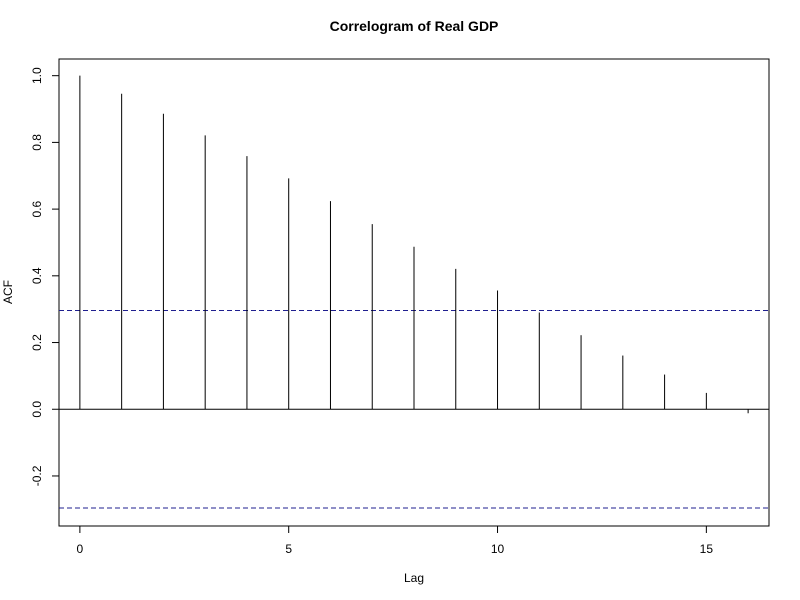 This screenshot has width=800, height=600. Describe the element at coordinates (37, 208) in the screenshot. I see `y-tick-label: 0.6` at that location.